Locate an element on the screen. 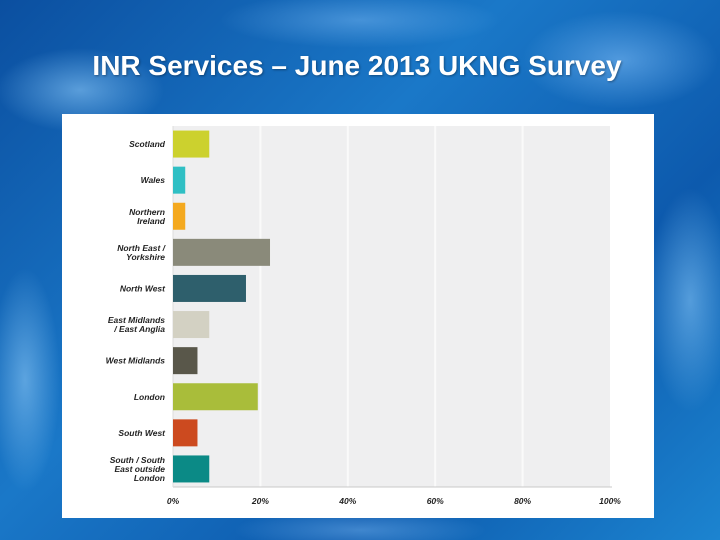  category-label: East outside is located at coordinates (139, 469).